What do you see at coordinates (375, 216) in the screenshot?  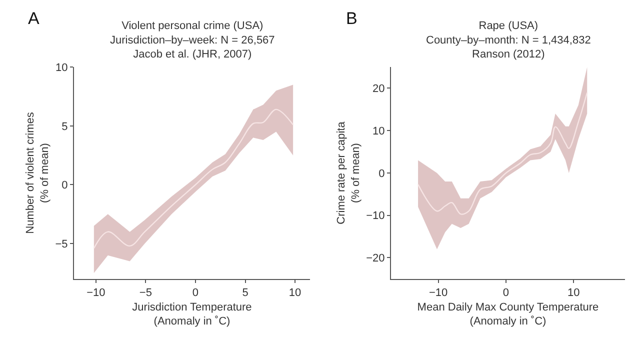 I see `y-tick-label: −10` at bounding box center [375, 216].